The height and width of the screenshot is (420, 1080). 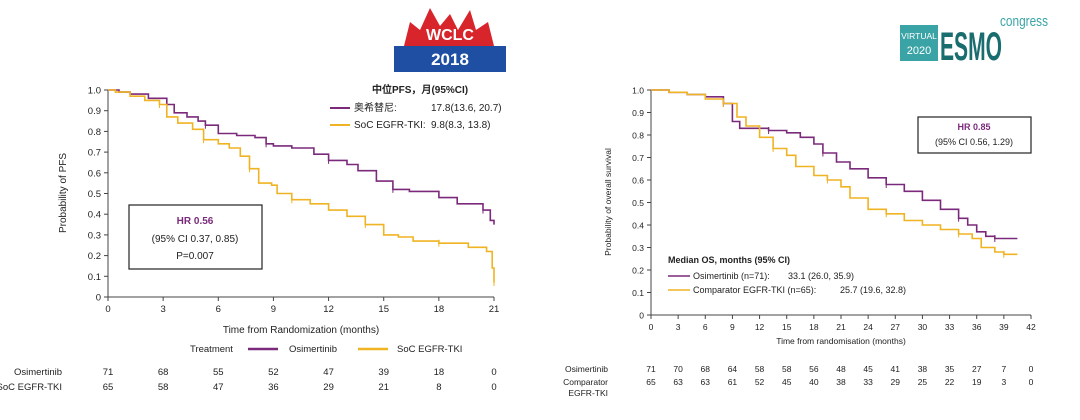 I want to click on risk-value: 25, so click(x=923, y=382).